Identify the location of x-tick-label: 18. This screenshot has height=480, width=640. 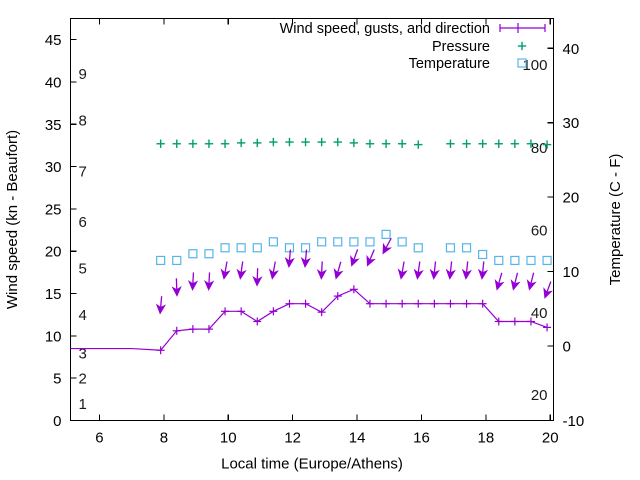
(486, 438).